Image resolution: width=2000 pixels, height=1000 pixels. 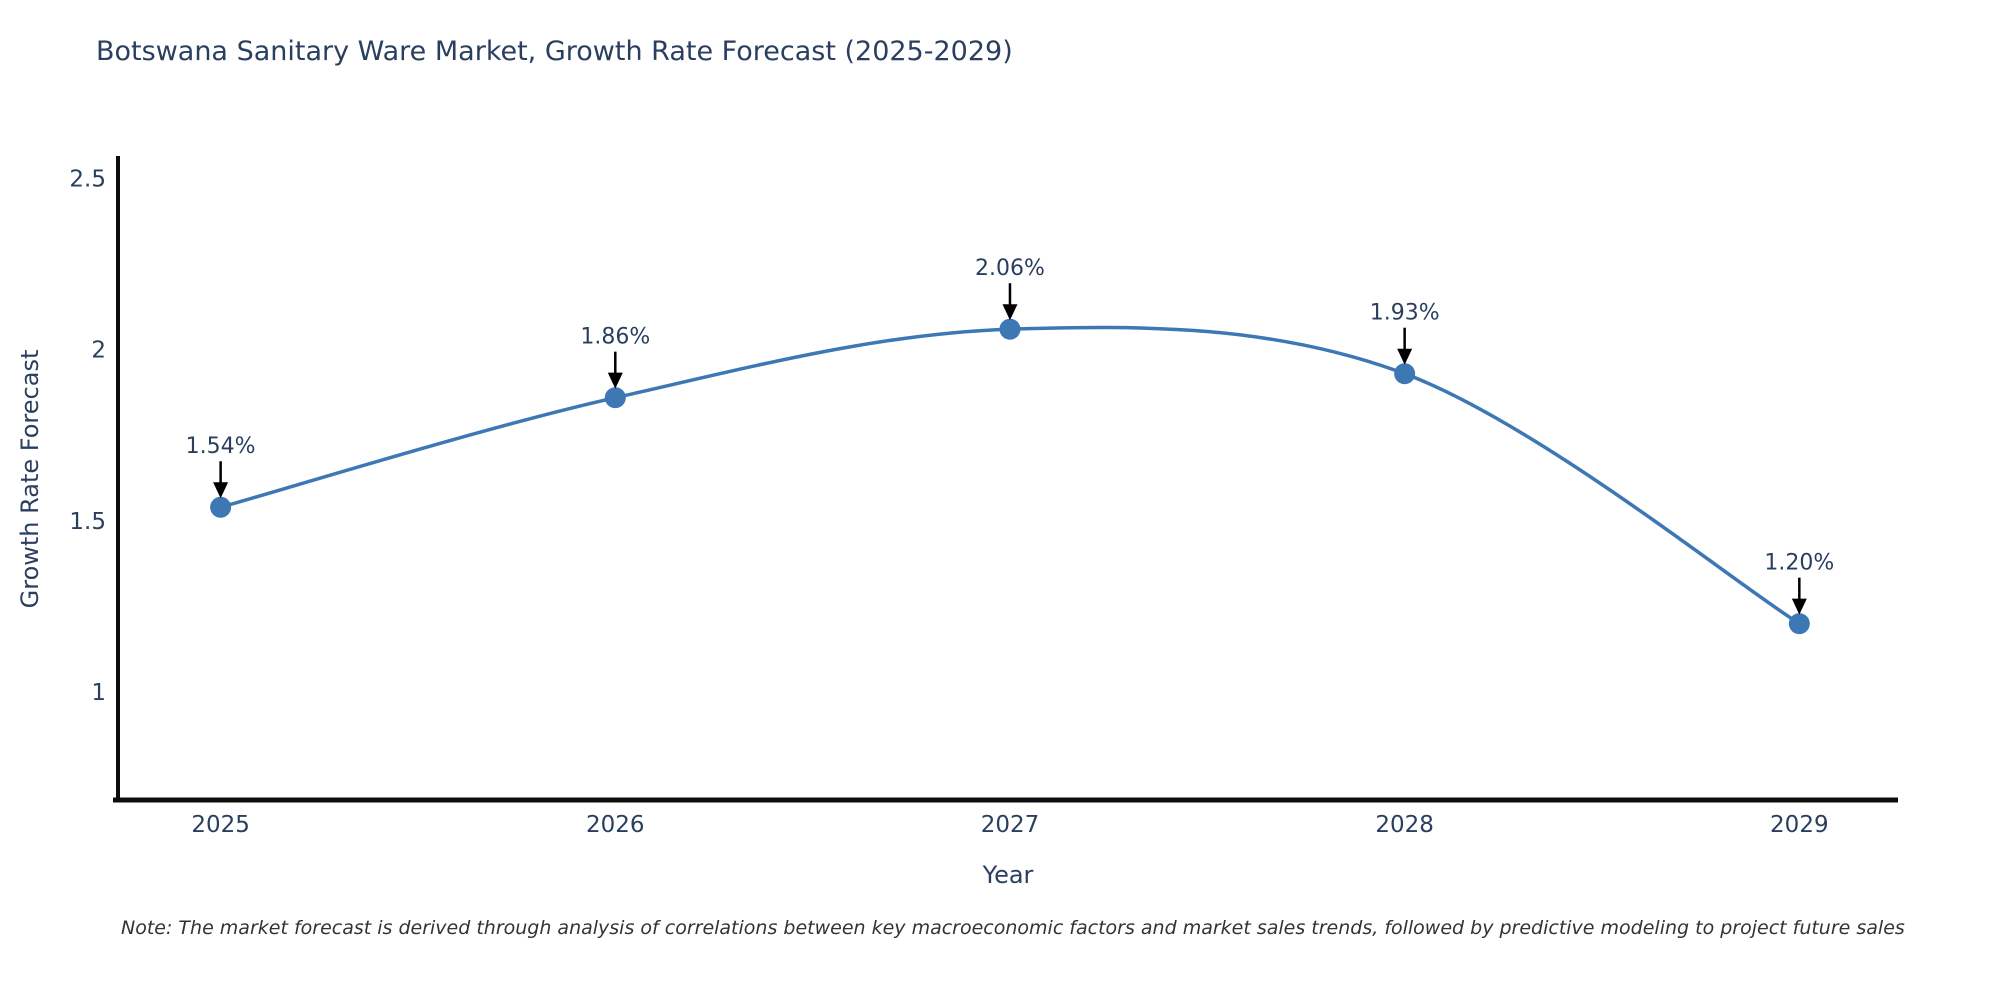 What do you see at coordinates (1008, 875) in the screenshot?
I see `x-axis-title: Year` at bounding box center [1008, 875].